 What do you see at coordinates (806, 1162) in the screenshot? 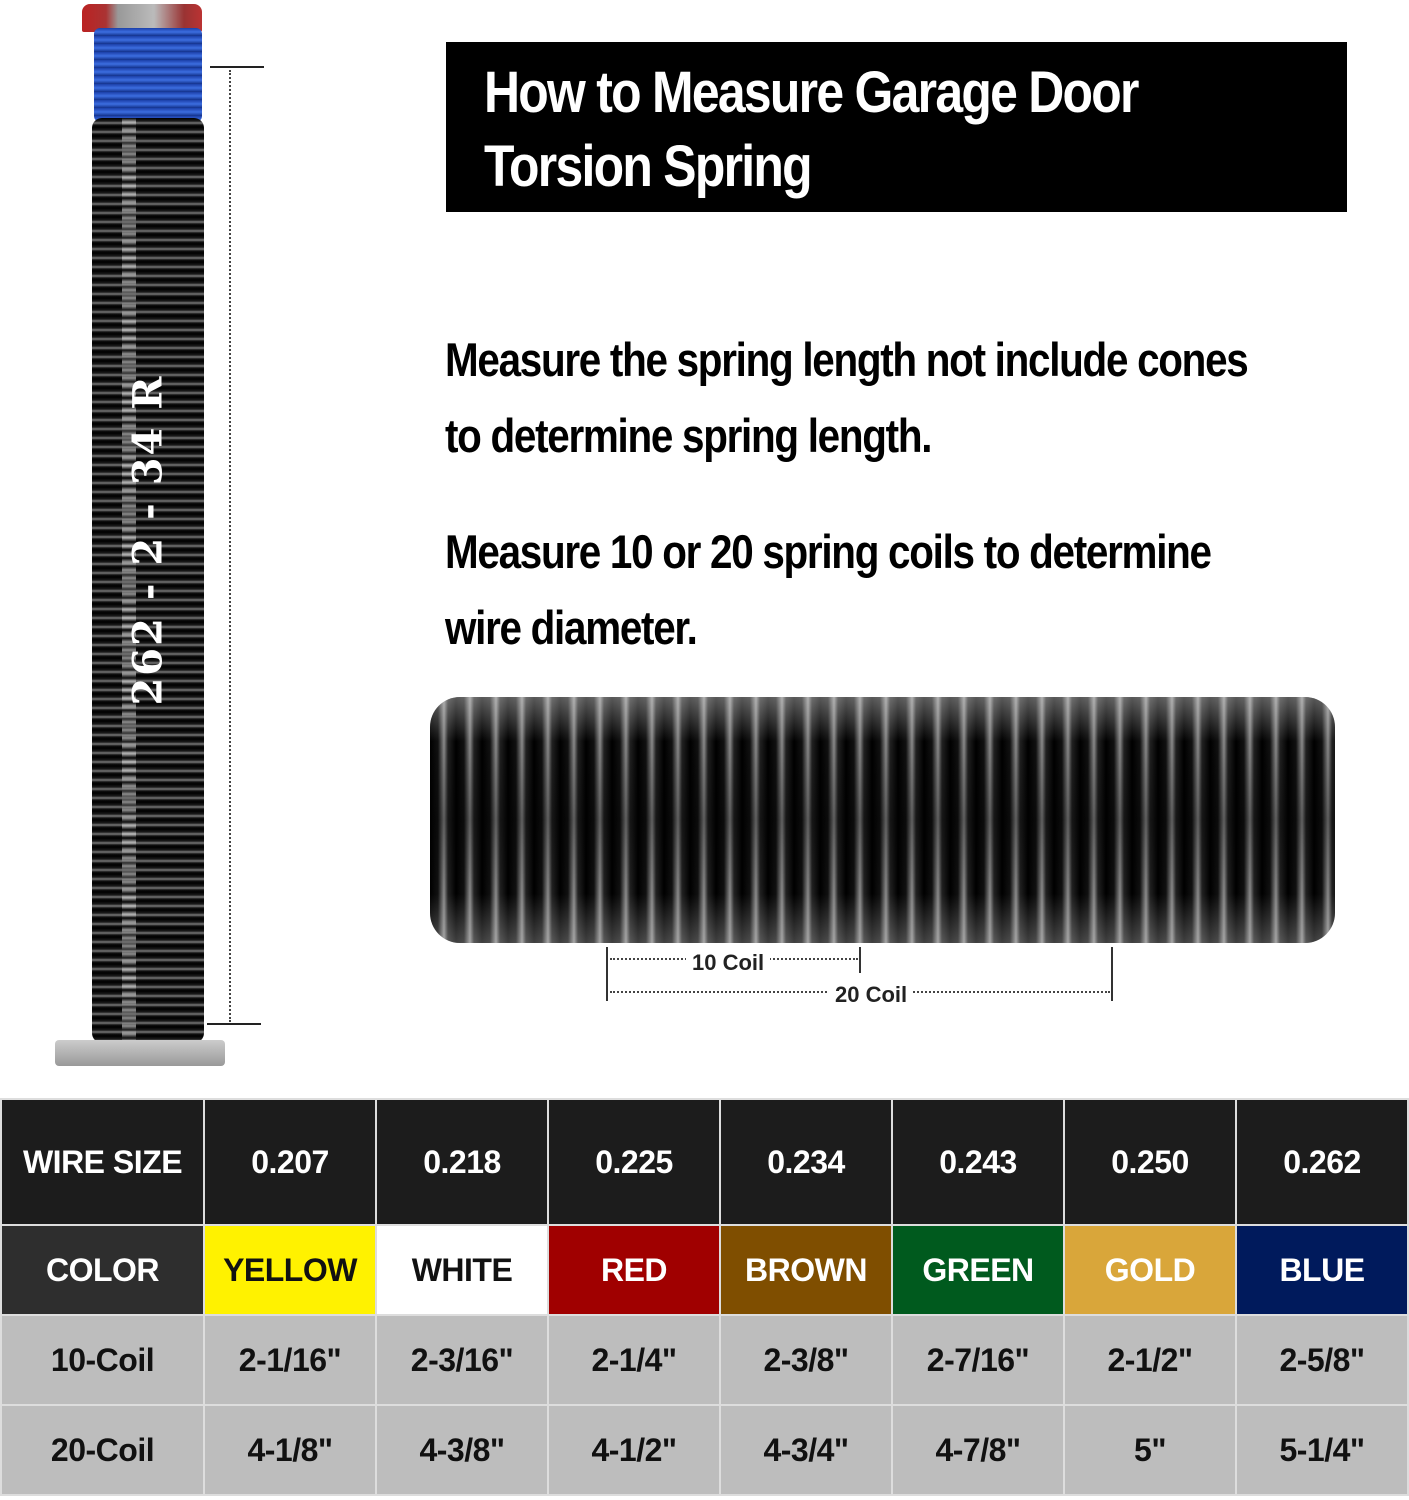
I see `wire-size-cell: 0.234` at bounding box center [806, 1162].